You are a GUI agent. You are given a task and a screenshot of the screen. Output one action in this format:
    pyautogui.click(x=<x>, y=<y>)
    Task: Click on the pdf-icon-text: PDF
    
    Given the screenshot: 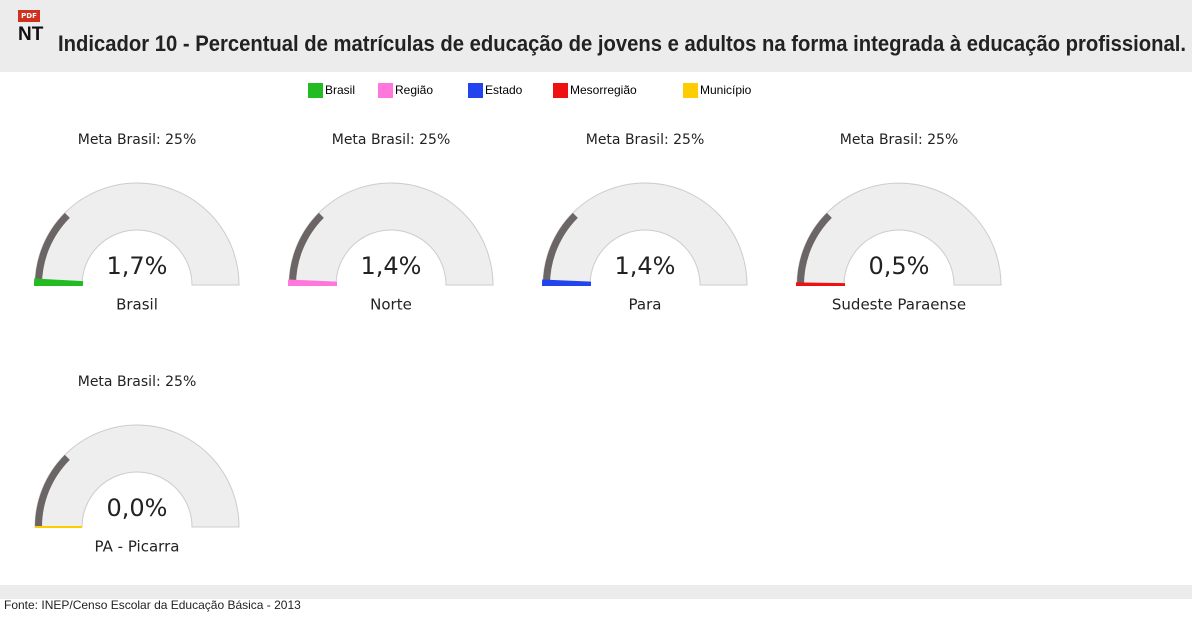 What is the action you would take?
    pyautogui.click(x=29, y=16)
    